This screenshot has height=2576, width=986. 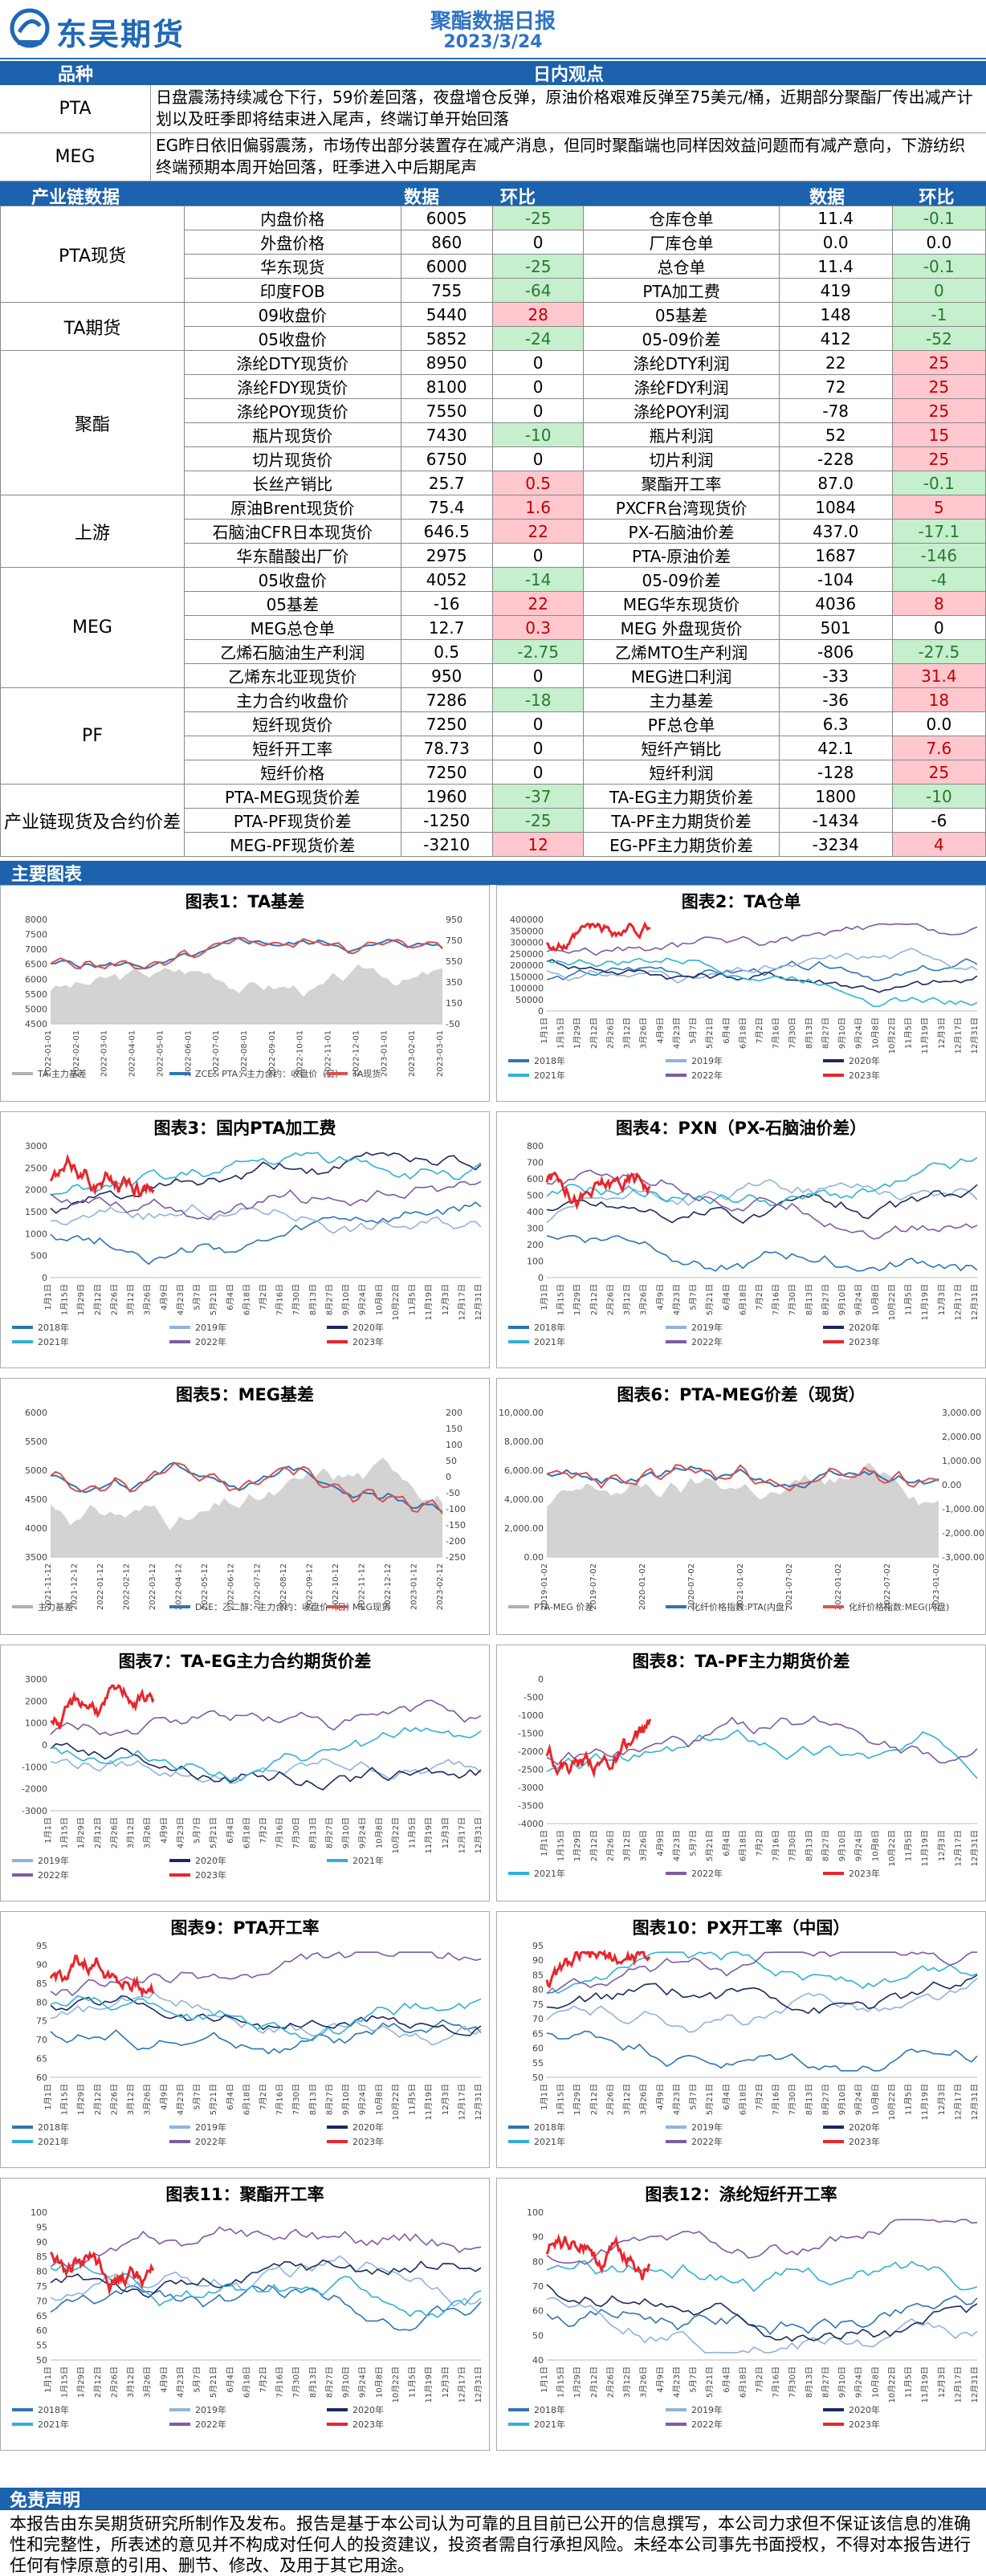 I want to click on metric-label: 涤纶POY现货价, so click(x=292, y=410).